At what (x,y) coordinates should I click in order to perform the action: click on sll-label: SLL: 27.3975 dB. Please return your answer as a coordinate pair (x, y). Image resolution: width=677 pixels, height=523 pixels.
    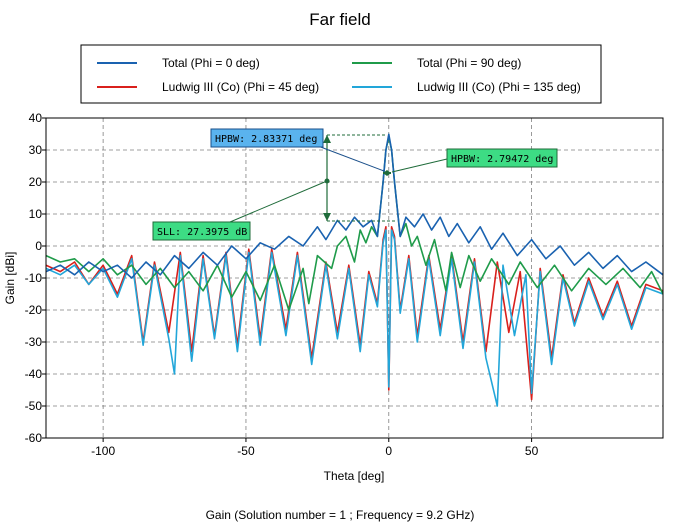
    Looking at the image, I should click on (202, 232).